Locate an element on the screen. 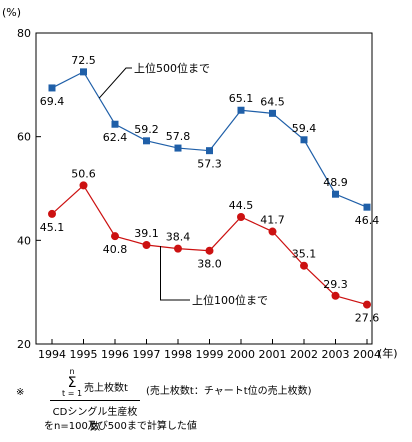 This screenshot has height=442, width=412. data-label: 44.5 is located at coordinates (241, 205).